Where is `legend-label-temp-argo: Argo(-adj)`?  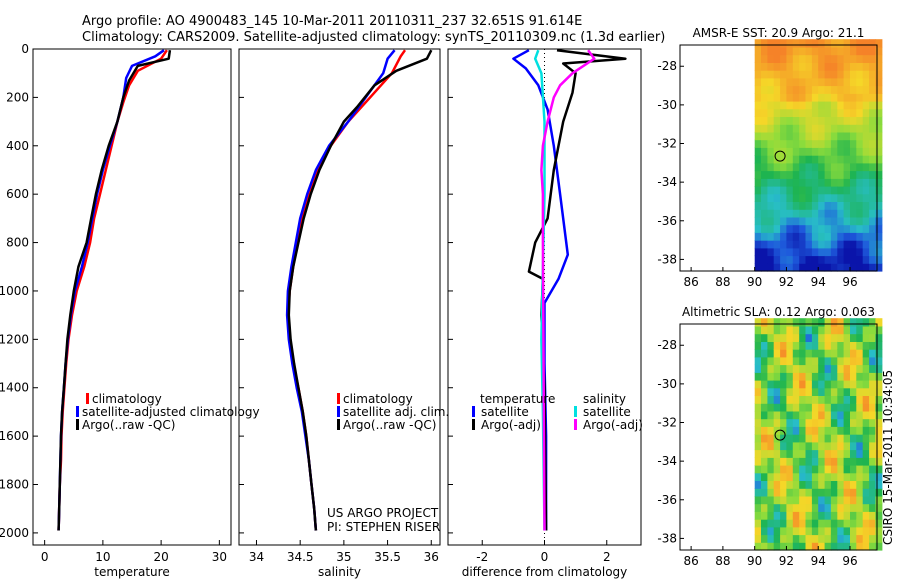
legend-label-temp-argo: Argo(-adj) is located at coordinates (511, 425).